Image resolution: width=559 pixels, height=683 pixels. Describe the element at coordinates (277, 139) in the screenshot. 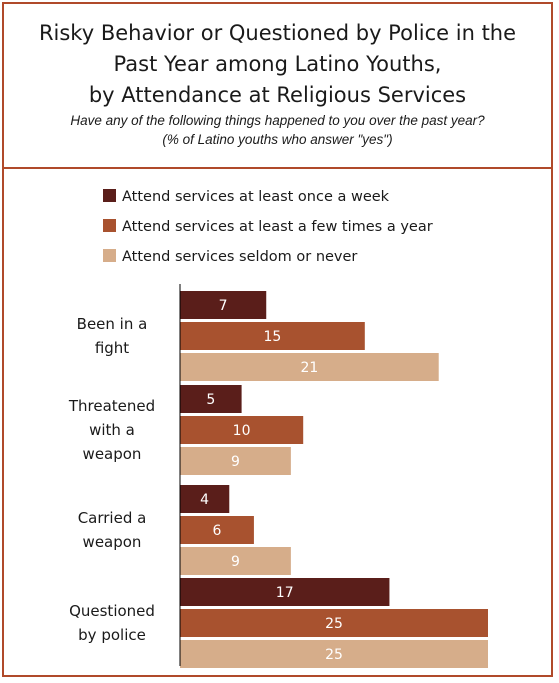

I see `subtitle-line-2: (% of Latino youths who answer "yes")` at that location.